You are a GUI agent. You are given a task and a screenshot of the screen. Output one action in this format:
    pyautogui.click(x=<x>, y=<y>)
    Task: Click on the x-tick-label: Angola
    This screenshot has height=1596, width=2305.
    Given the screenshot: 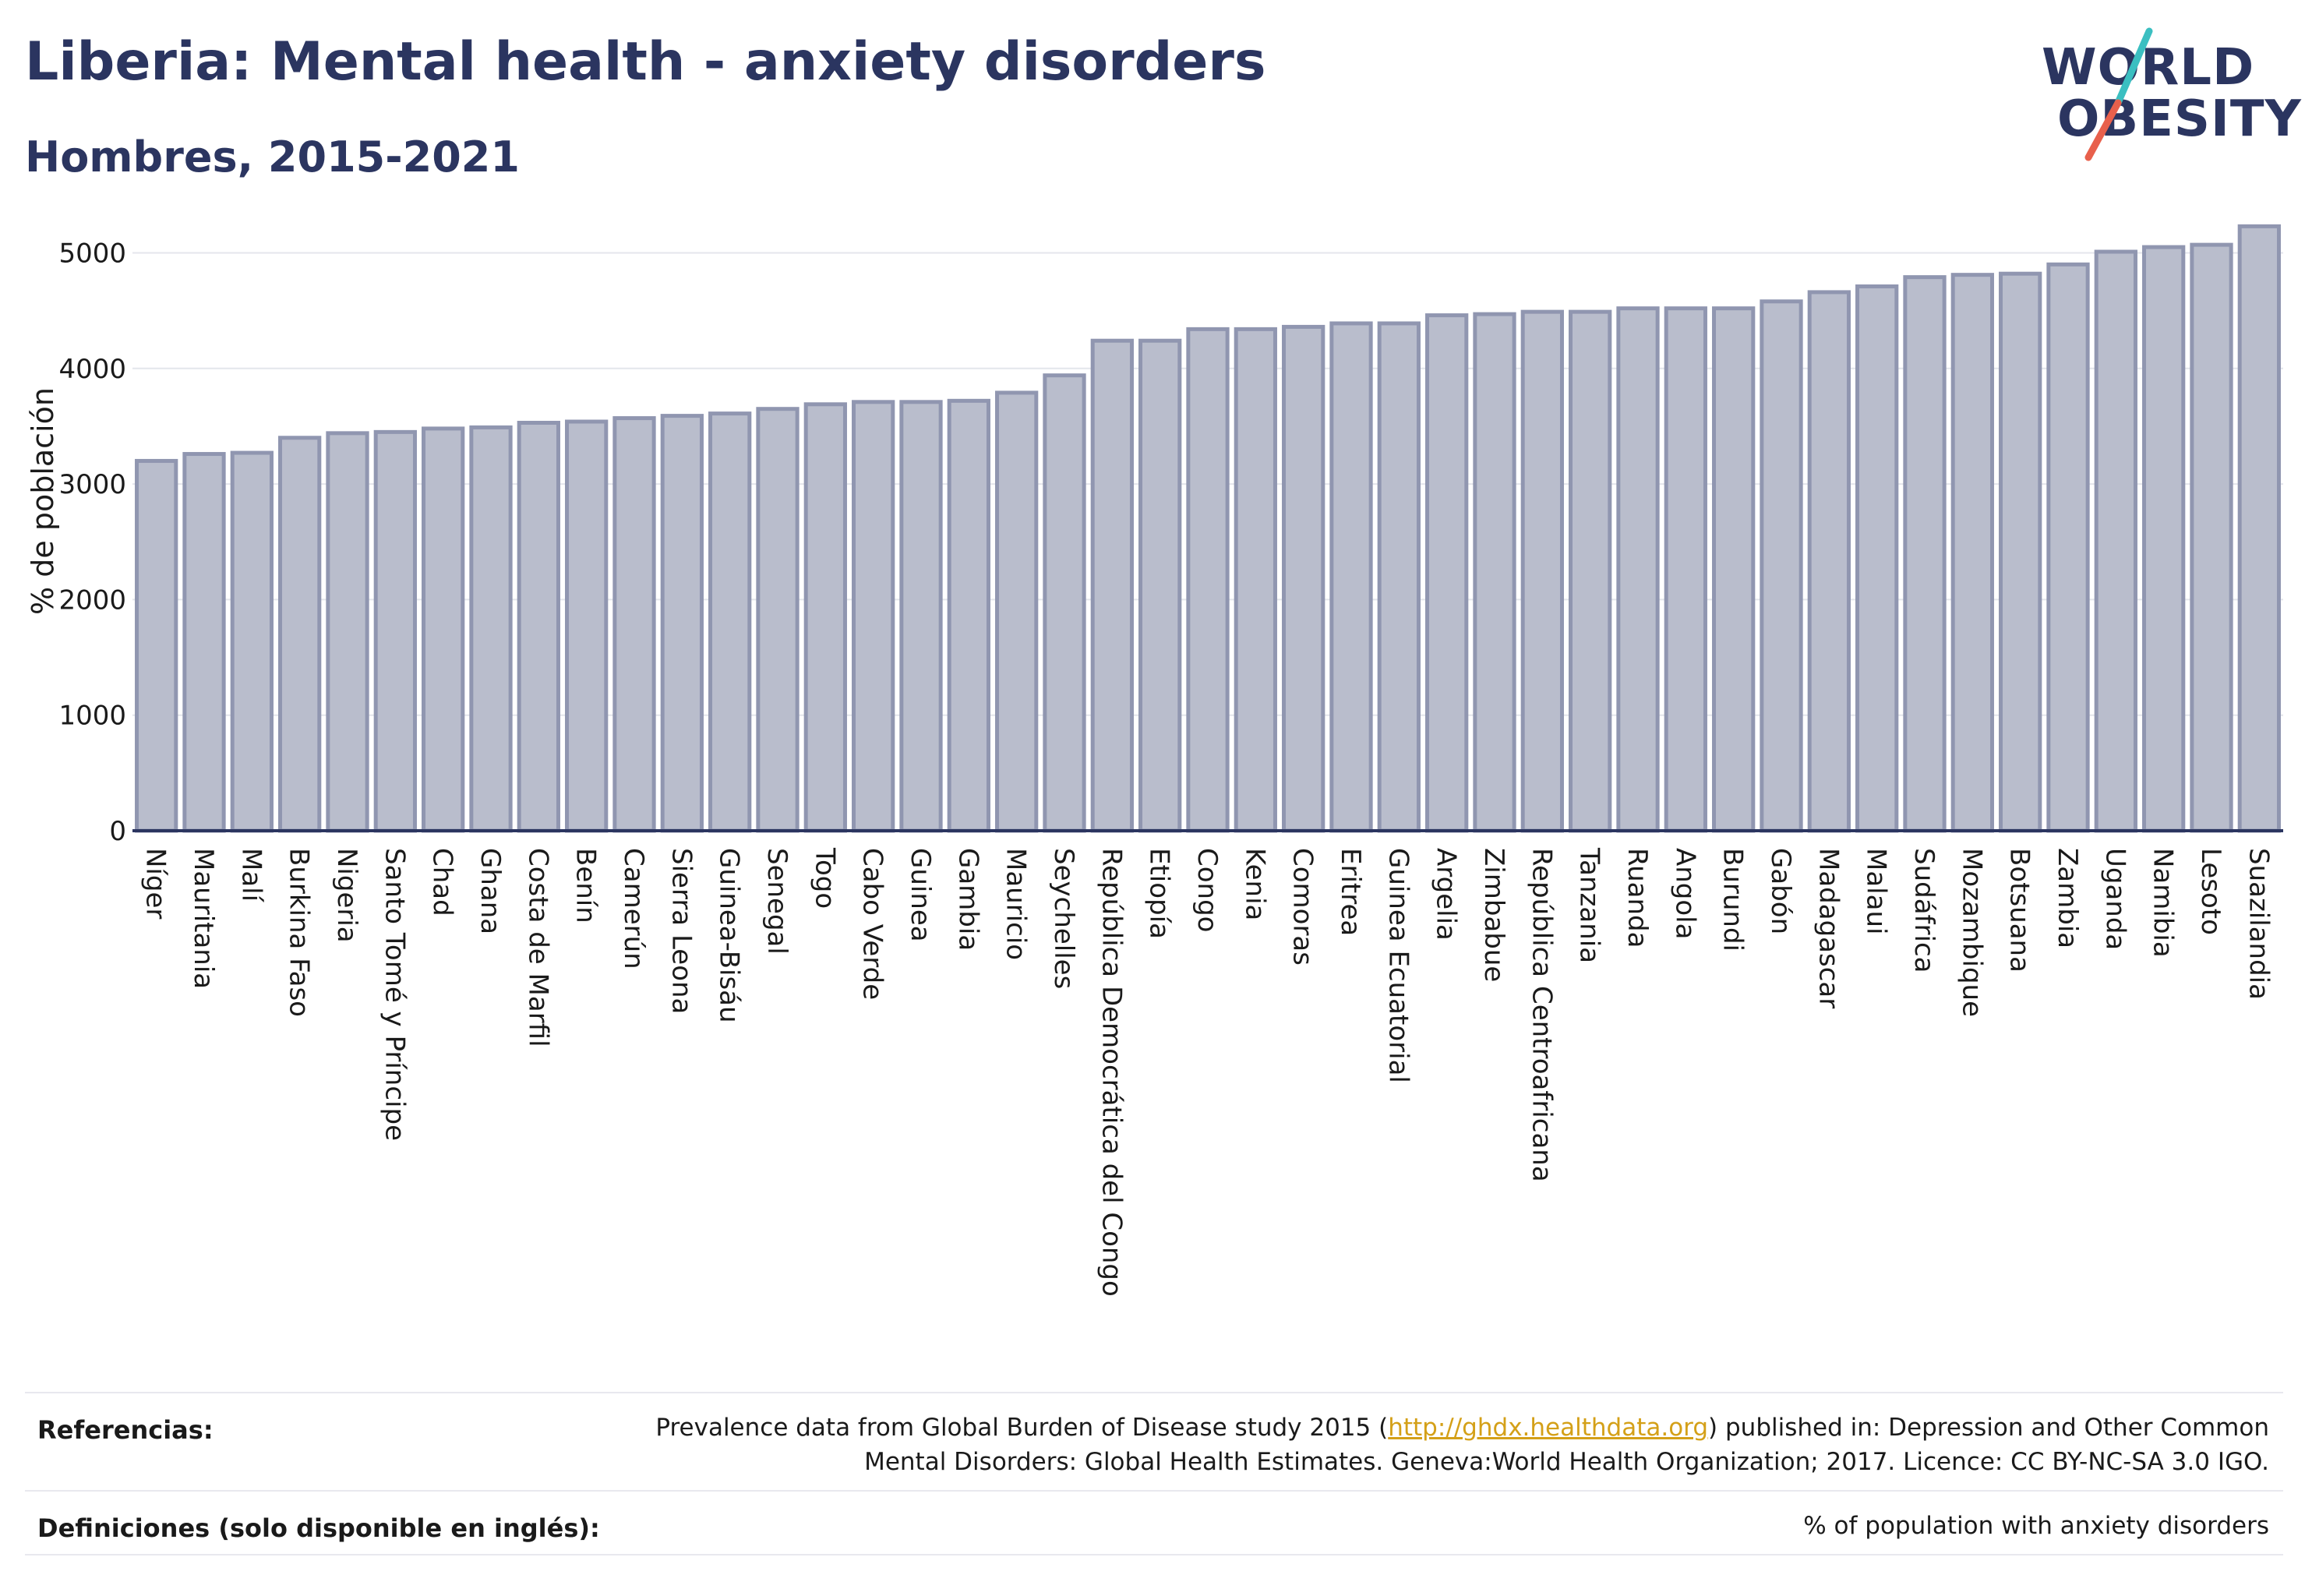 What is the action you would take?
    pyautogui.click(x=1684, y=893)
    